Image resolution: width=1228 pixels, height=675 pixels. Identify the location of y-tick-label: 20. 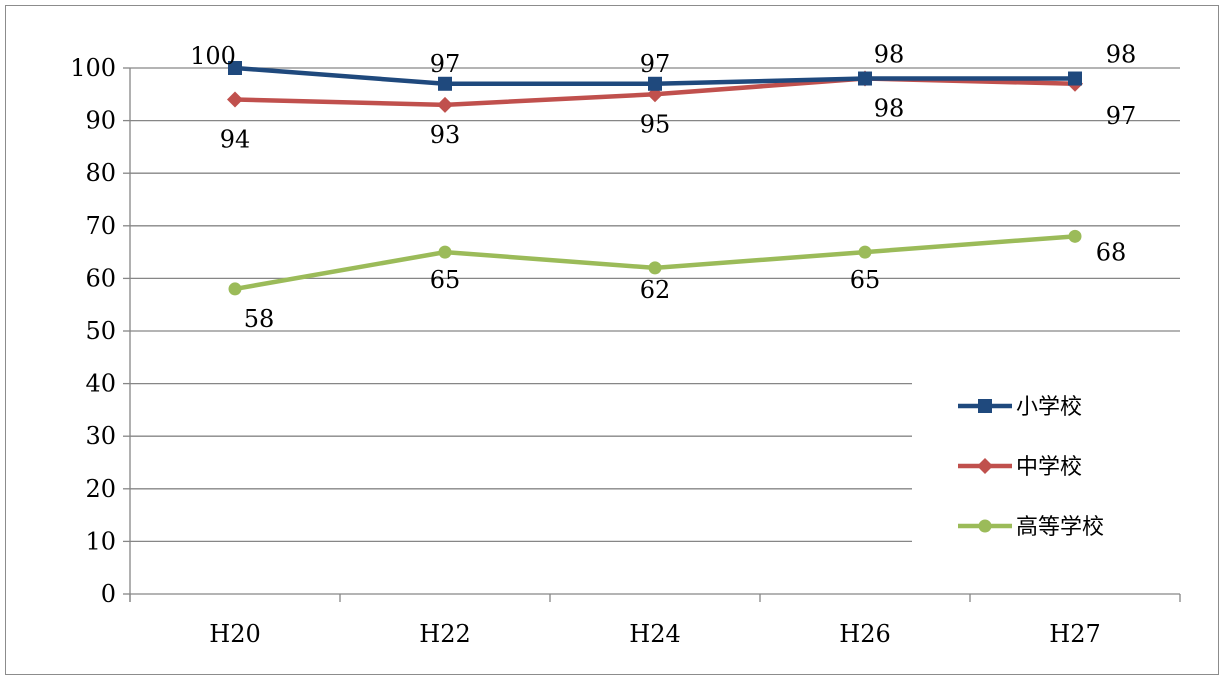
(100, 489).